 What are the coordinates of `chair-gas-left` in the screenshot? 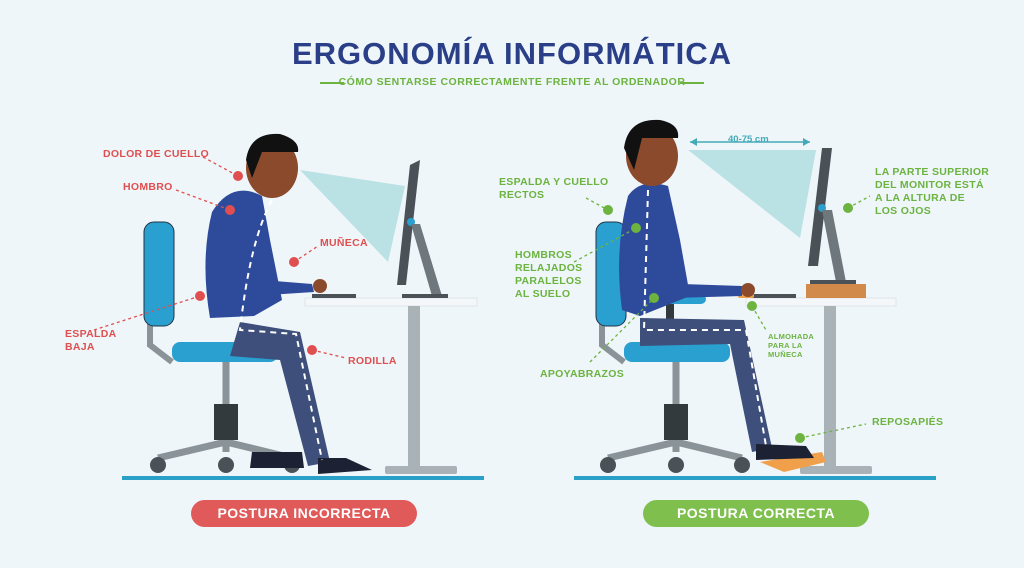 It's located at (226, 422).